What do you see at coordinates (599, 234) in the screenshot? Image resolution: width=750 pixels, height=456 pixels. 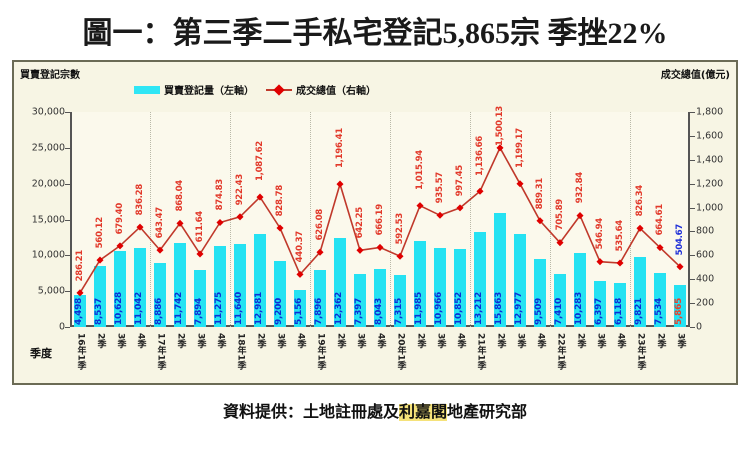 I see `line-value-label: 546.94` at bounding box center [599, 234].